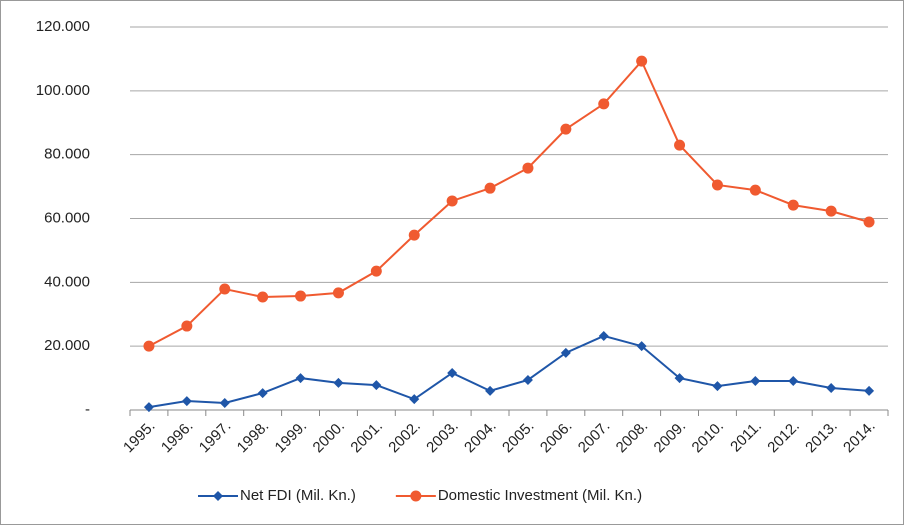 This screenshot has height=525, width=904. I want to click on y-tick-label: 60.000, so click(67, 217).